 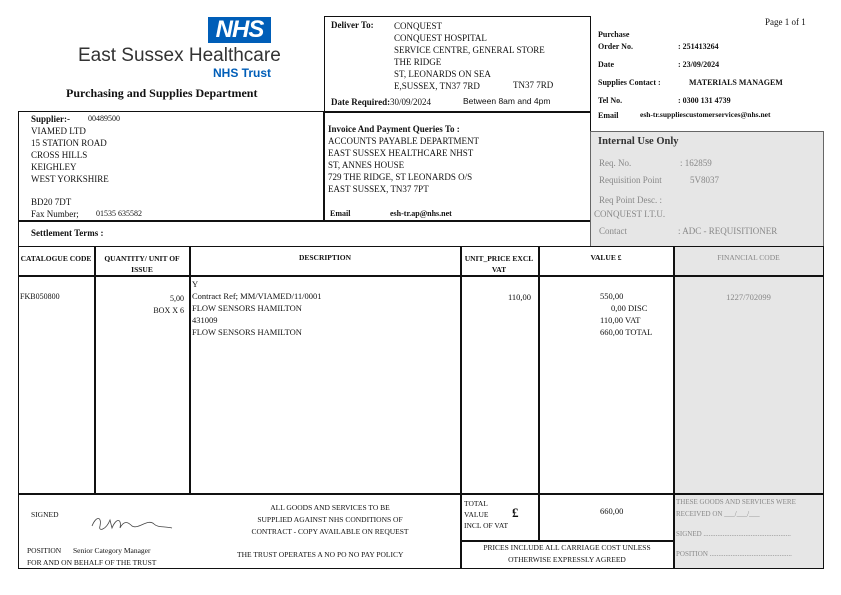 I want to click on signed-label: SIGNED, so click(x=45, y=514).